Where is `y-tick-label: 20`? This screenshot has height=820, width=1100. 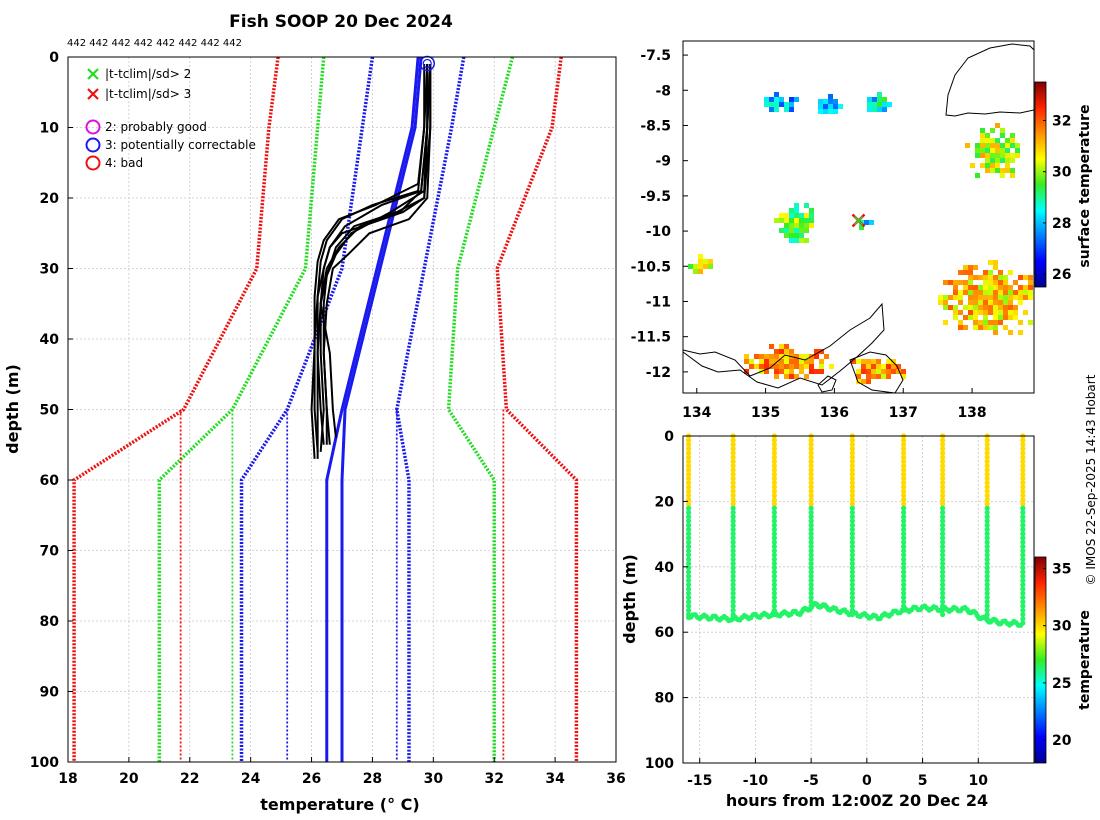 y-tick-label: 20 is located at coordinates (665, 502).